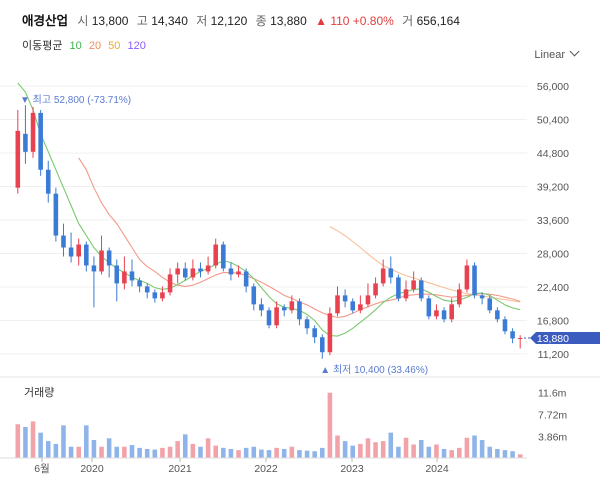 This screenshot has width=600, height=487. I want to click on ma-20-label: 20, so click(95, 46).